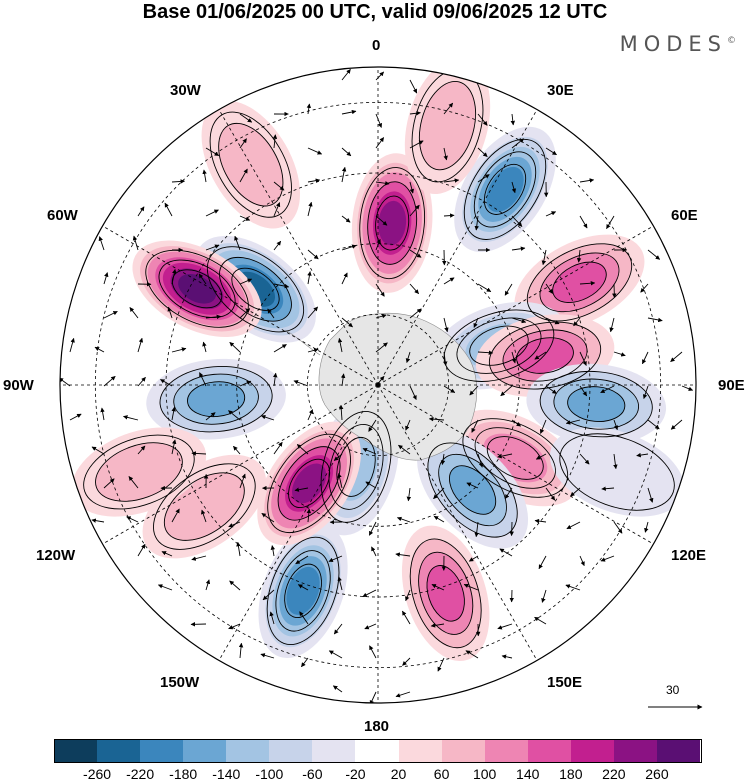 This screenshot has width=750, height=783. I want to click on colorbar-tick-label: -60, so click(312, 774).